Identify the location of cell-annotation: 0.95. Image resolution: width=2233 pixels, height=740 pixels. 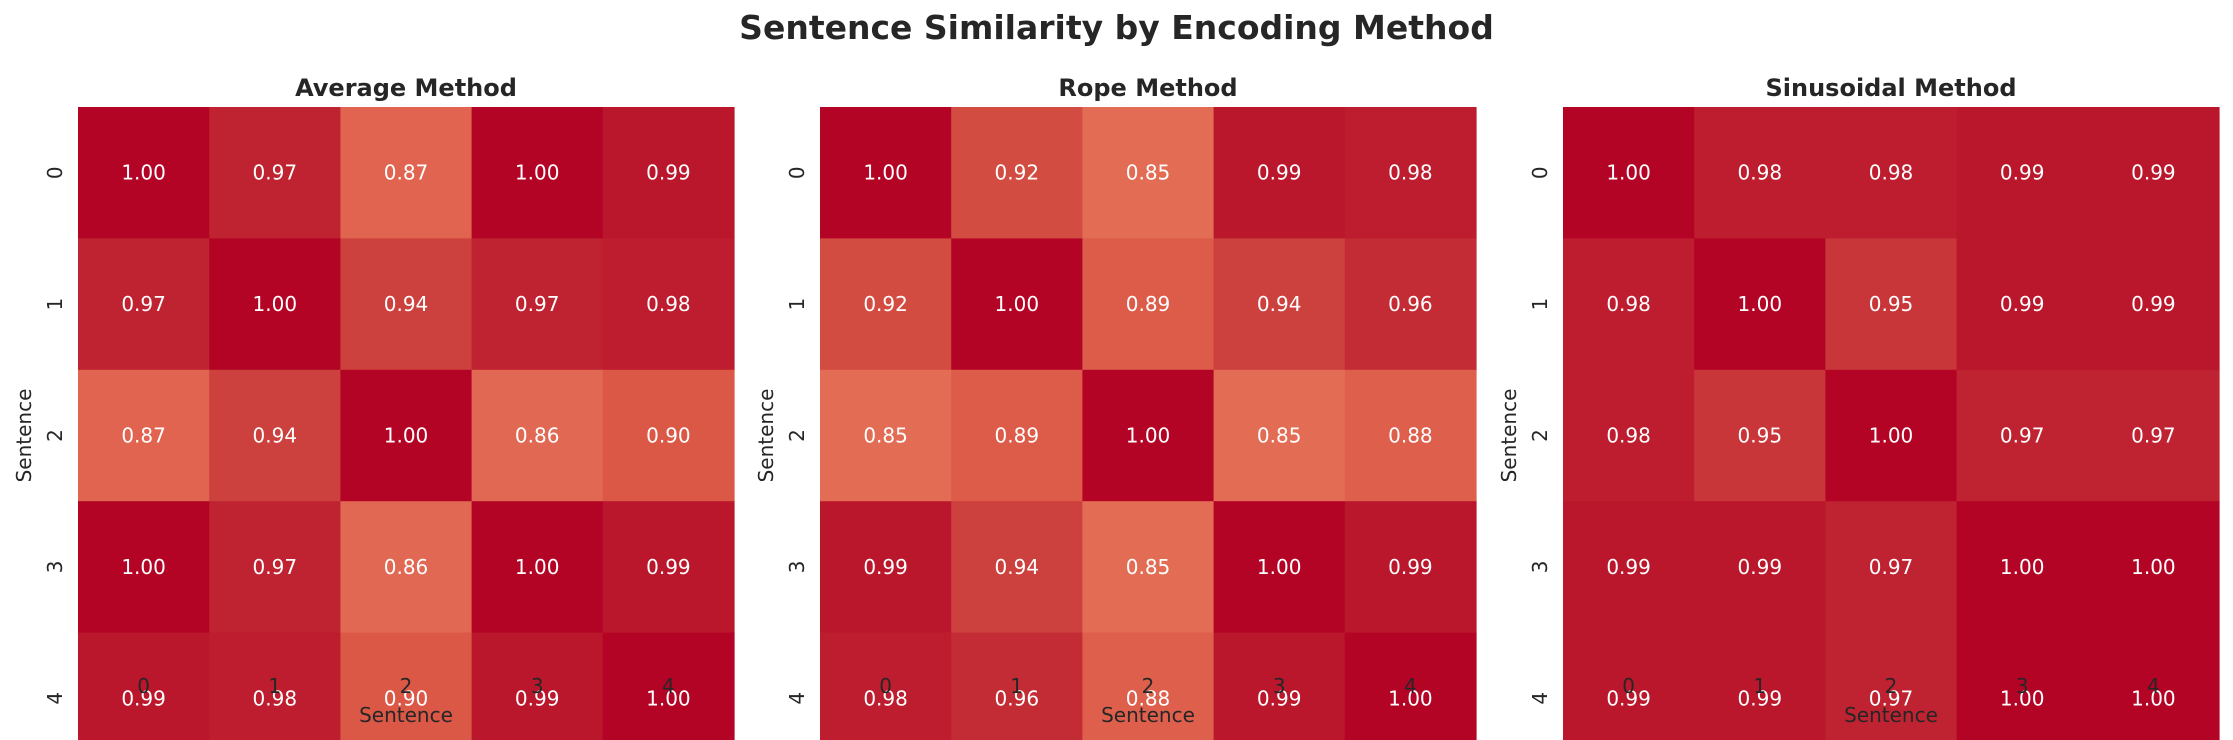
(1760, 436).